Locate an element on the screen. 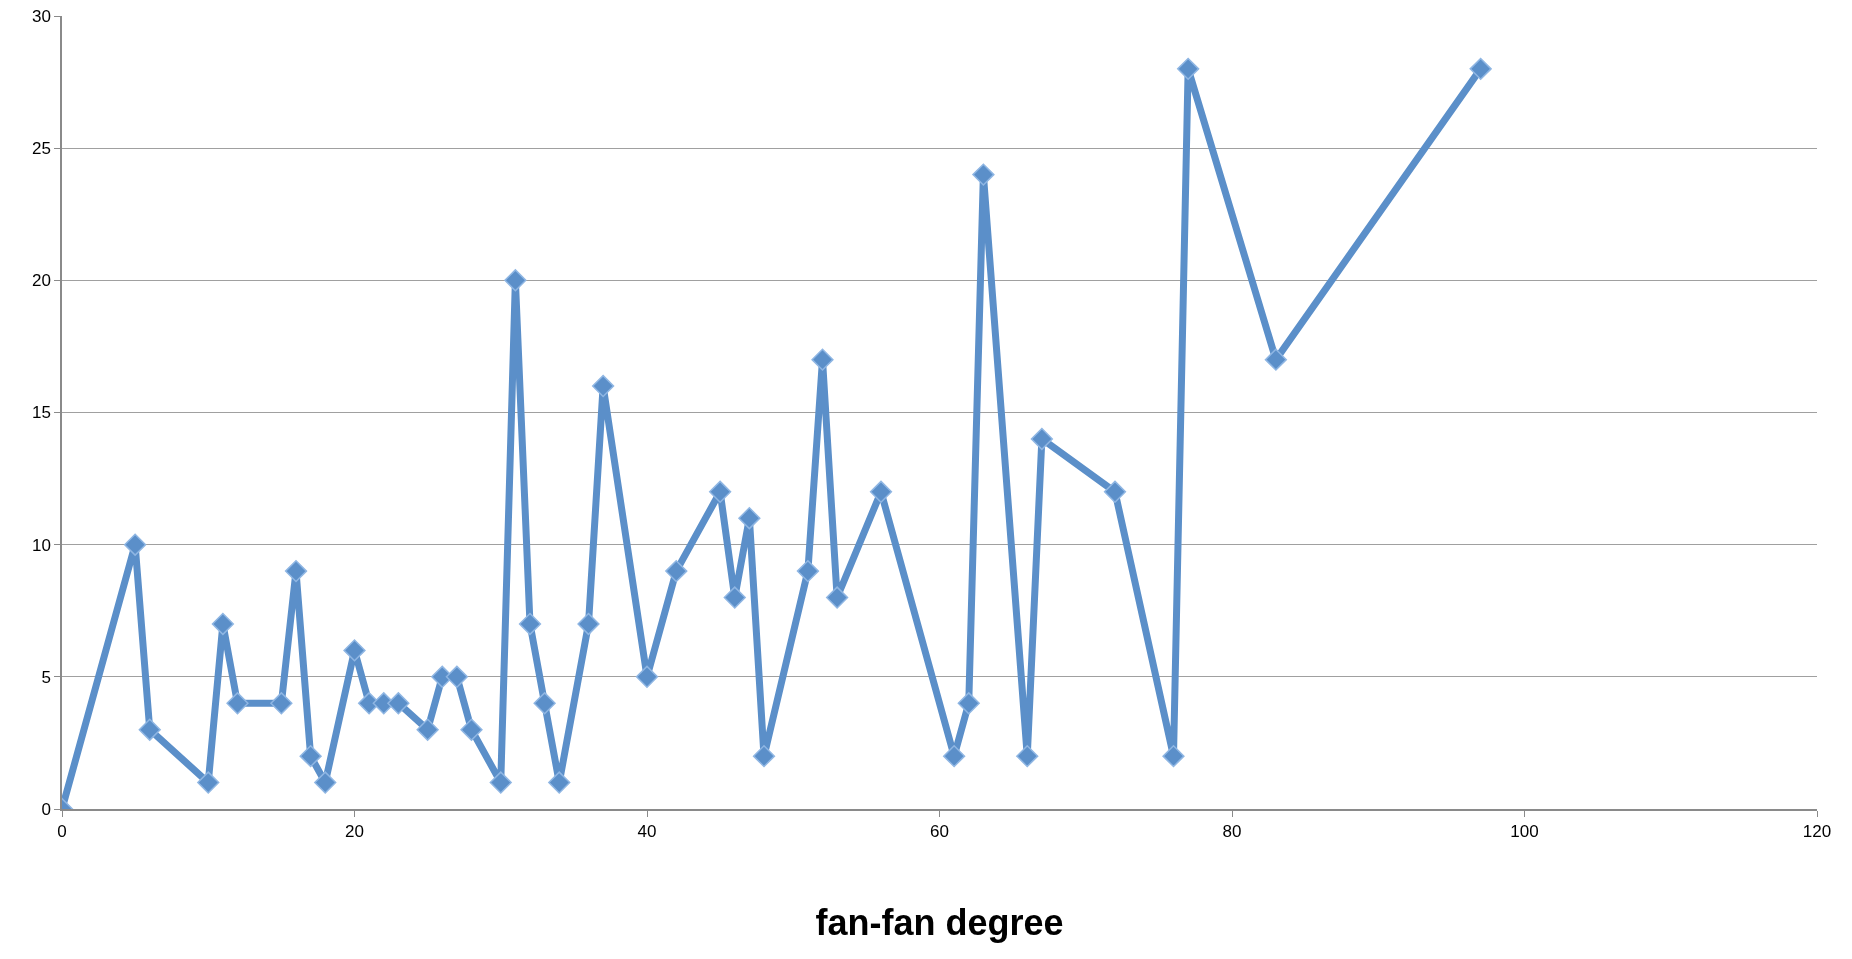  y-tick-label: 30 is located at coordinates (41, 16).